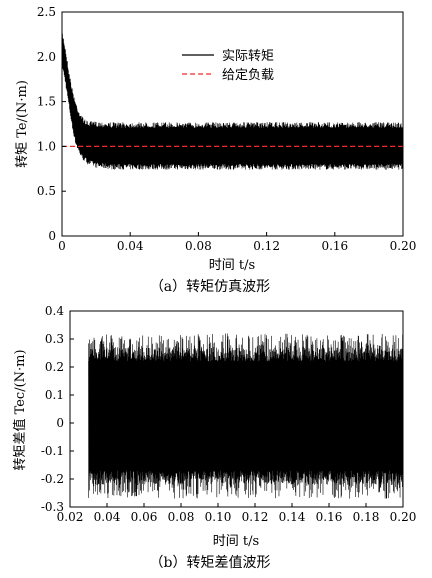  I want to click on y-tick-label: 2.0, so click(46, 57).